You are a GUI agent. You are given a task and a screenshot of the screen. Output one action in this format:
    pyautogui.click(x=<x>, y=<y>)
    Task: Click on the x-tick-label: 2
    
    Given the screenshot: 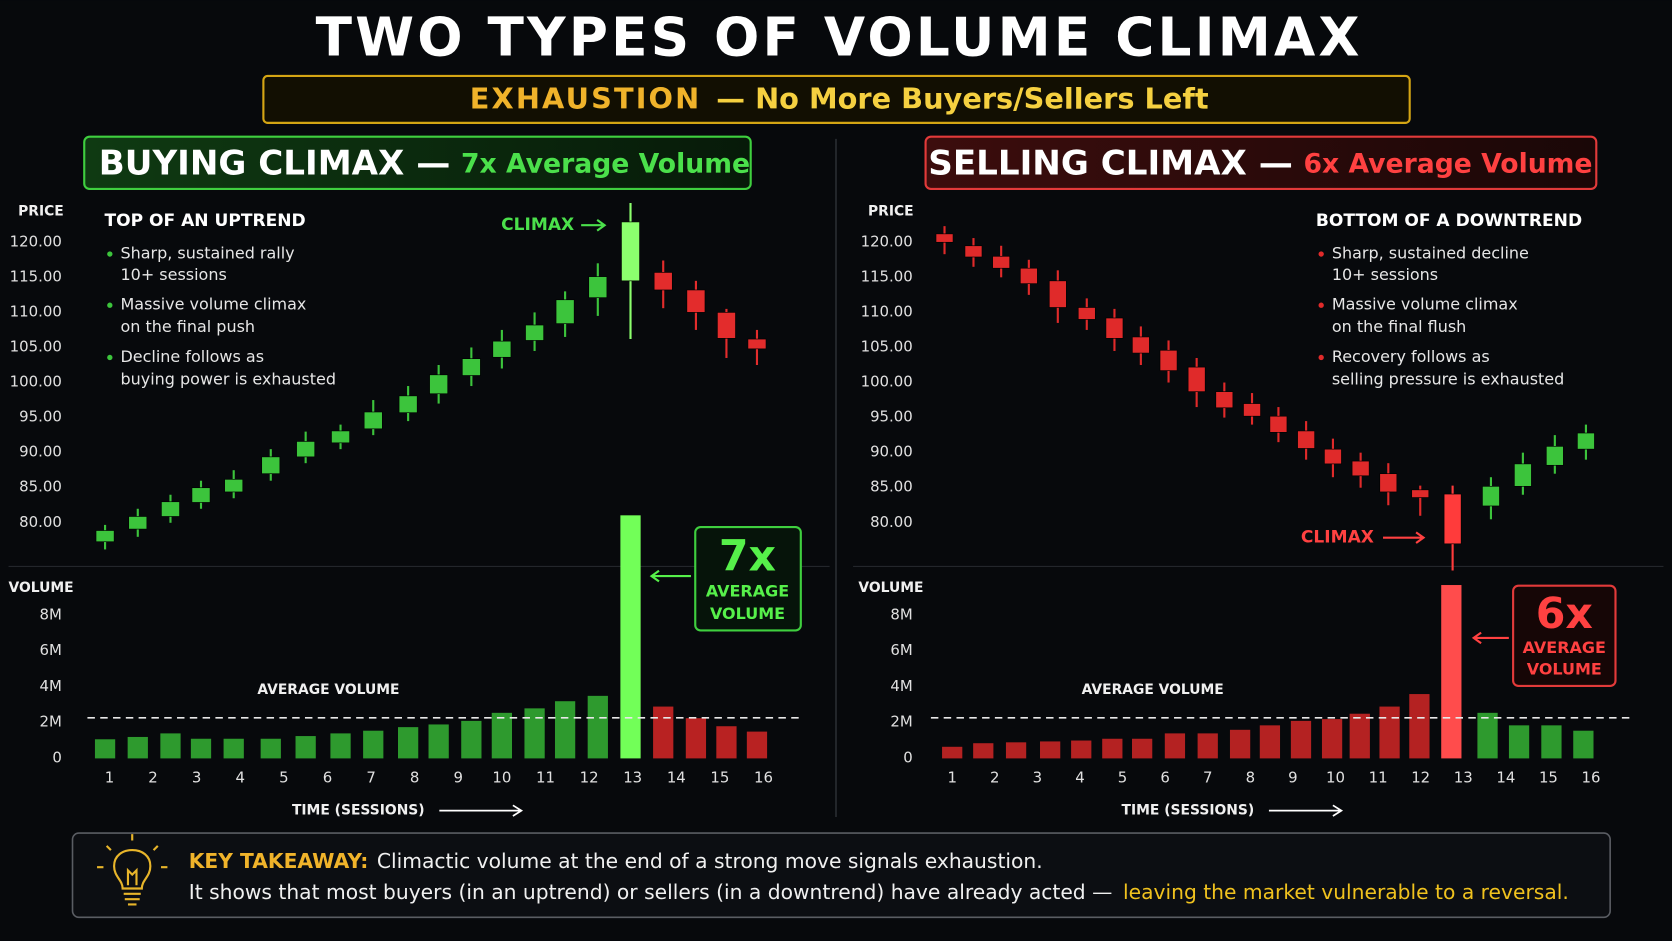 What is the action you would take?
    pyautogui.click(x=152, y=778)
    